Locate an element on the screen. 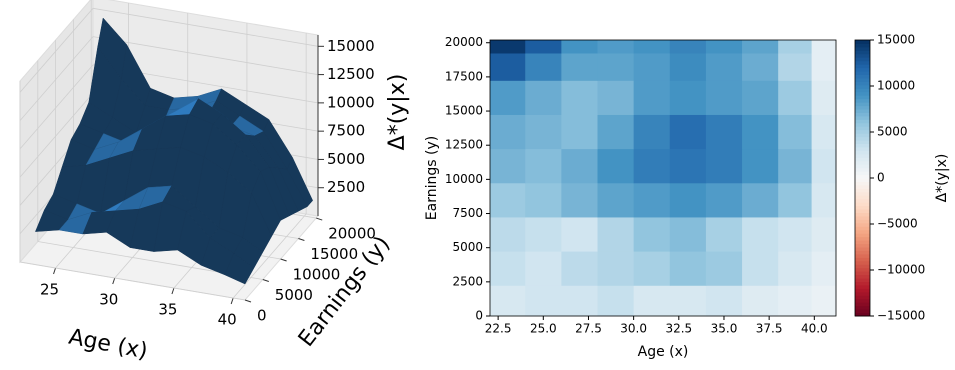 This screenshot has width=955, height=370. x-tick-label: 35 is located at coordinates (167, 310).